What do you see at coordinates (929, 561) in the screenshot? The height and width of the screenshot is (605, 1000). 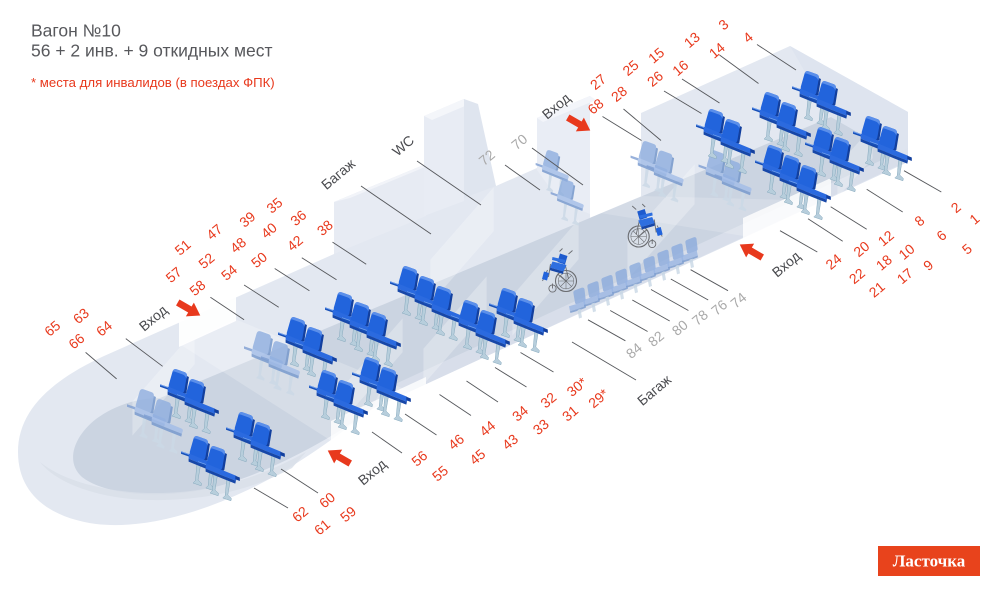 I see `svg-text: Ласточка` at bounding box center [929, 561].